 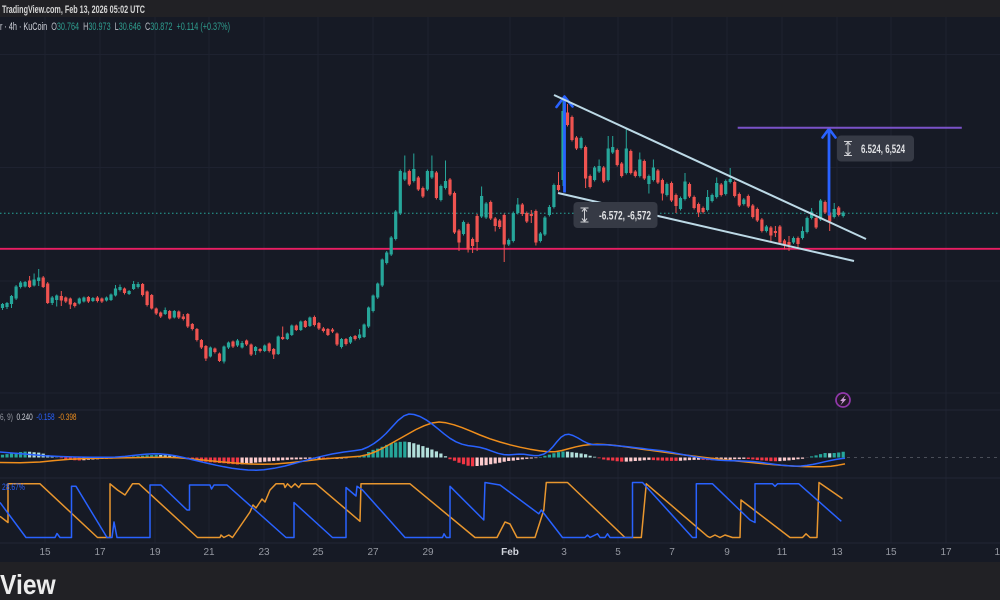 I want to click on svg-text: 5, so click(x=618, y=552).